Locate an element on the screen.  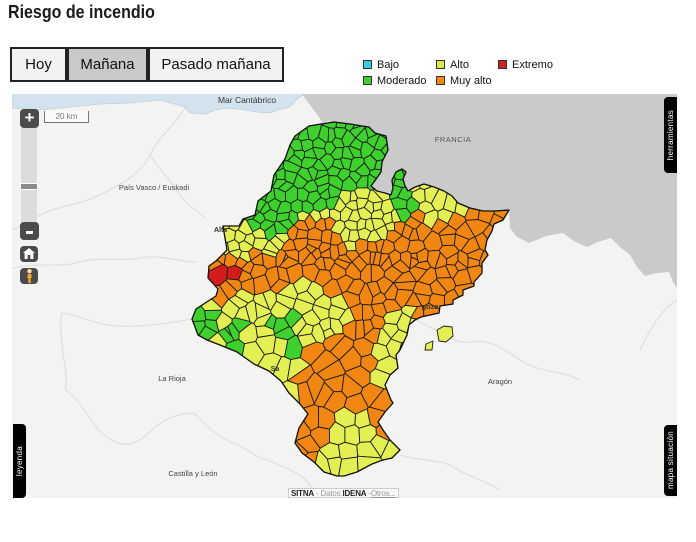
svg-text: Castilla y León is located at coordinates (192, 473).